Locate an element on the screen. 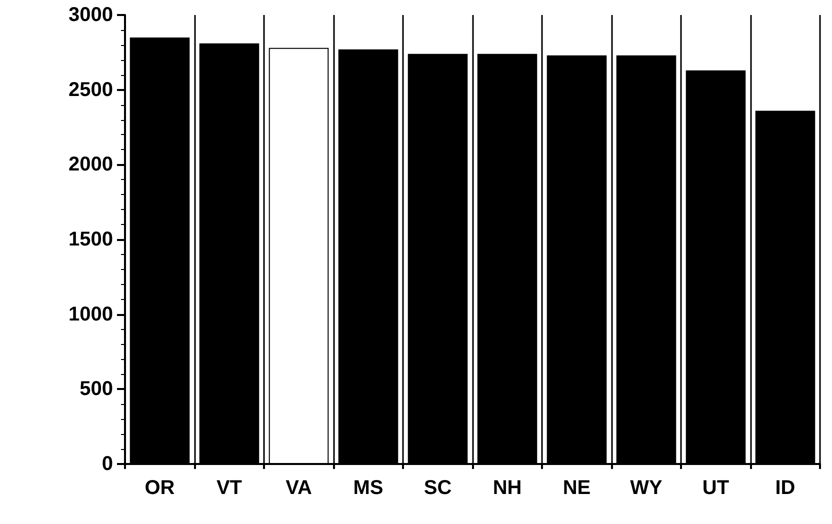 The image size is (832, 524). x-tick-label: OR is located at coordinates (160, 488).